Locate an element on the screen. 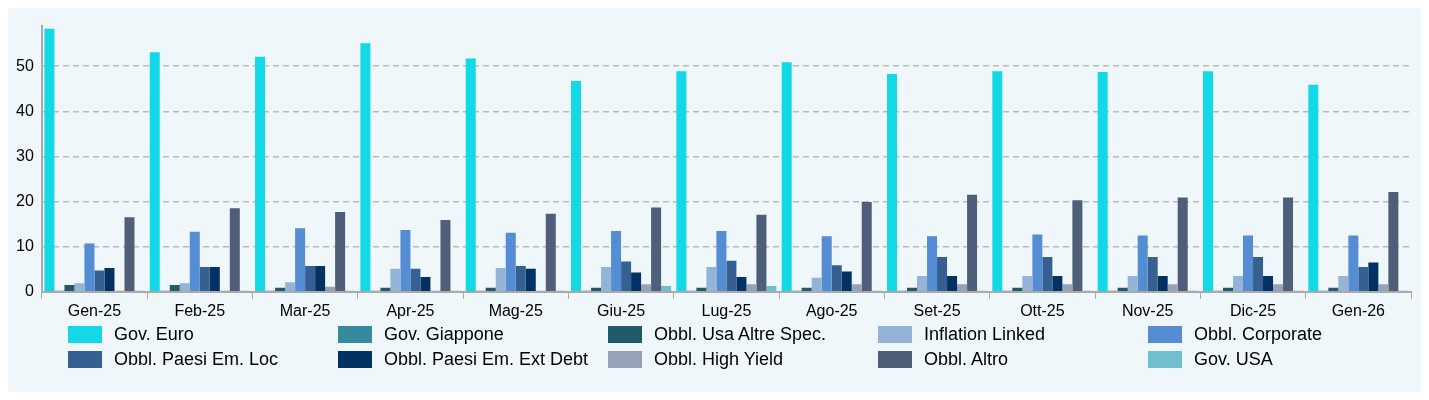 This screenshot has width=1429, height=400. y-tick-label: 0 is located at coordinates (29, 291).